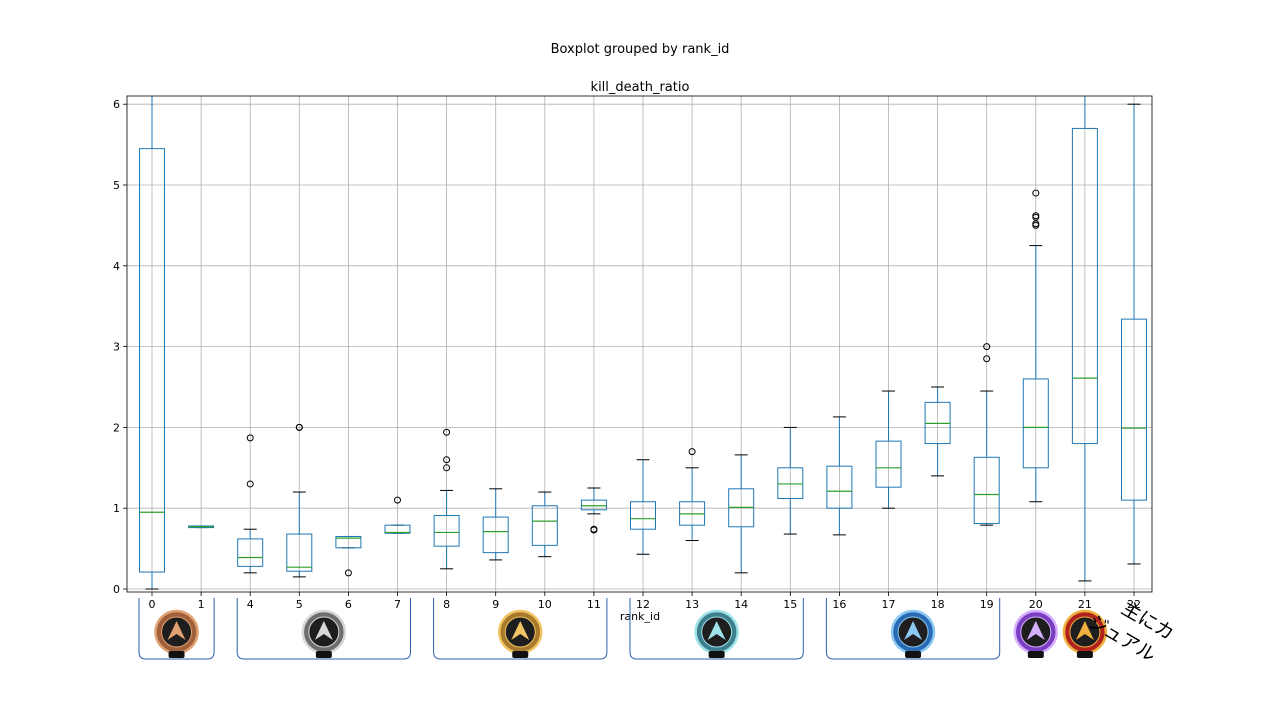 This screenshot has width=1280, height=720. What do you see at coordinates (116, 104) in the screenshot?
I see `y-tick-label: 6` at bounding box center [116, 104].